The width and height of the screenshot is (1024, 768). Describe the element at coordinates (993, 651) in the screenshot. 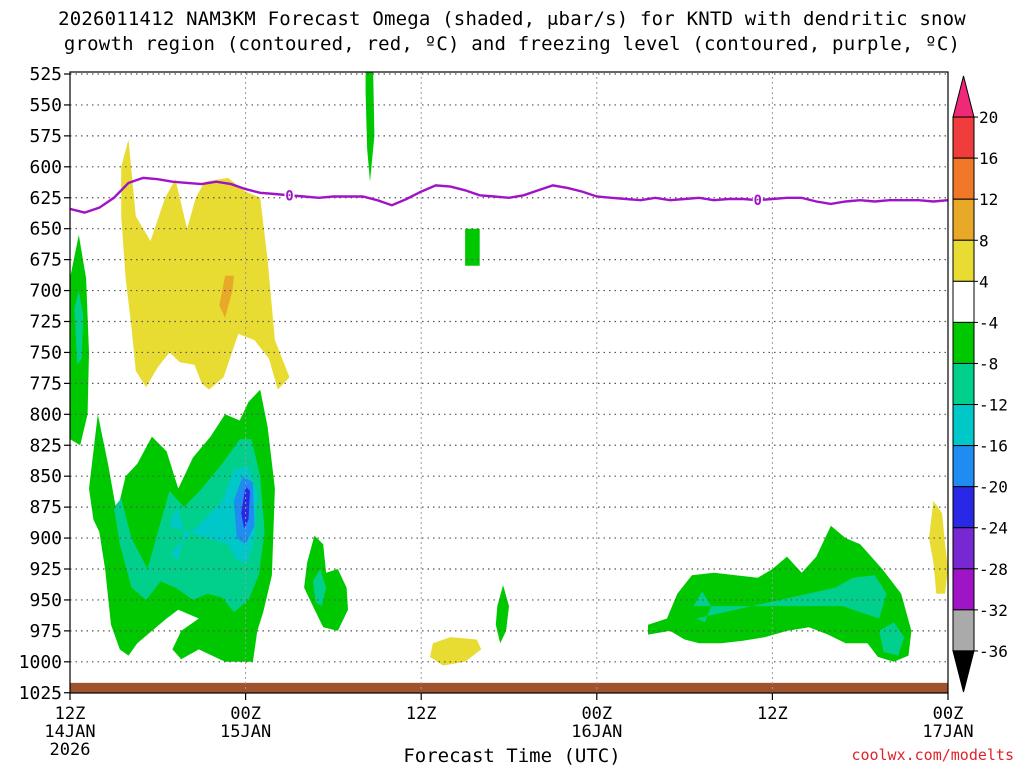

I see `colorbar-label: -36` at that location.